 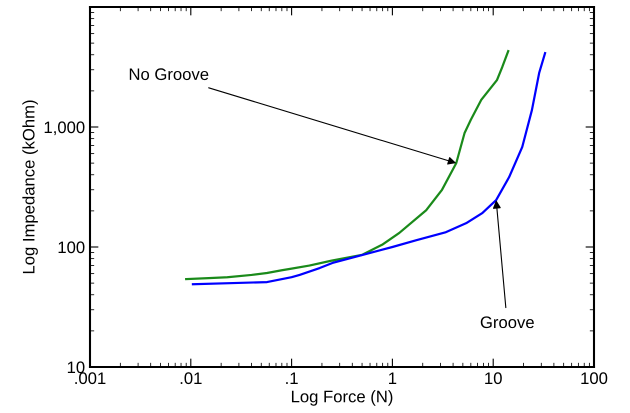 What do you see at coordinates (342, 398) in the screenshot?
I see `x-axis-title: Log Force (N)` at bounding box center [342, 398].